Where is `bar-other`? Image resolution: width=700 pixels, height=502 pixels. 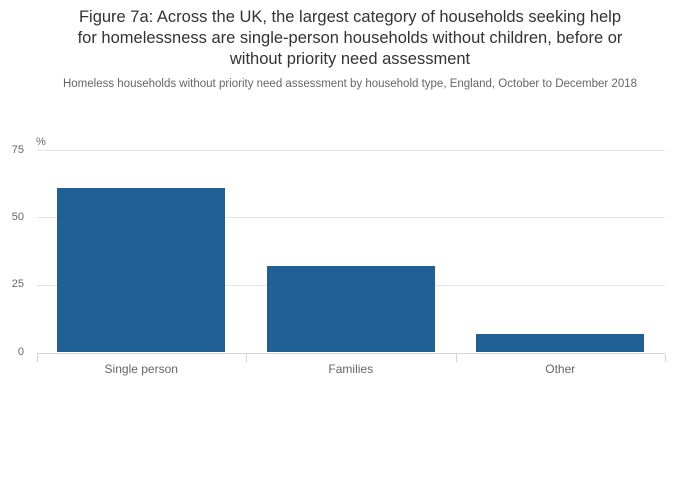 bar-other is located at coordinates (560, 343).